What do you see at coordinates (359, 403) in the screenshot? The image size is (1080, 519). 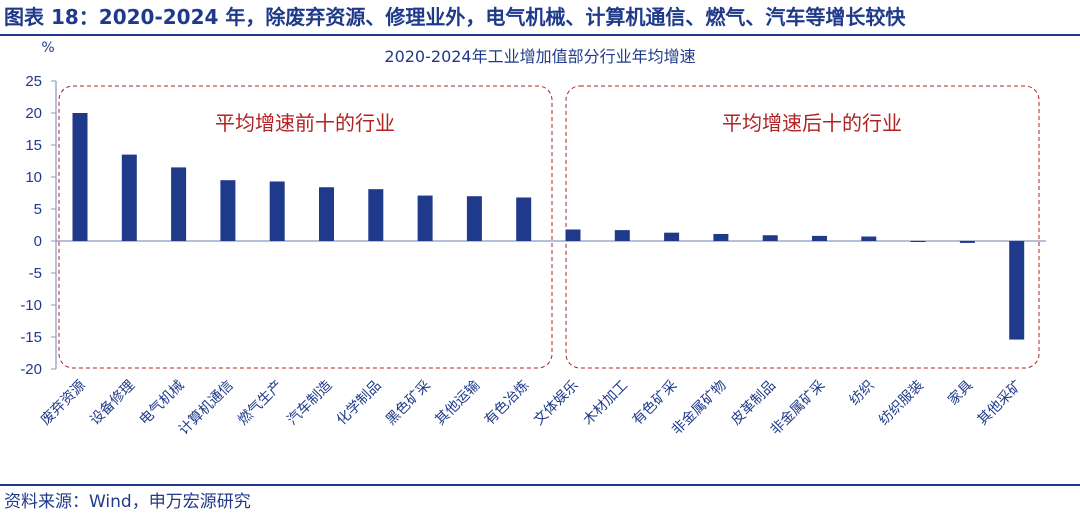 I see `x-category-label: 化学制品` at bounding box center [359, 403].